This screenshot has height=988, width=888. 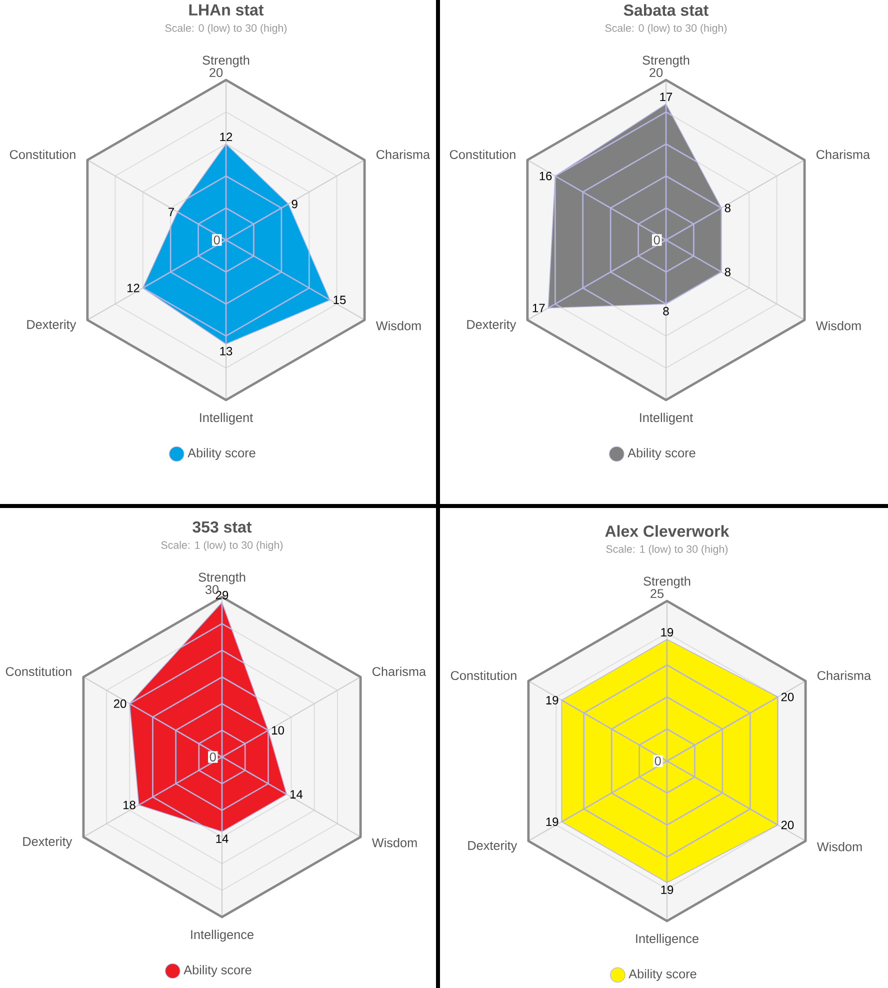 What do you see at coordinates (226, 351) in the screenshot?
I see `data-label: 13` at bounding box center [226, 351].